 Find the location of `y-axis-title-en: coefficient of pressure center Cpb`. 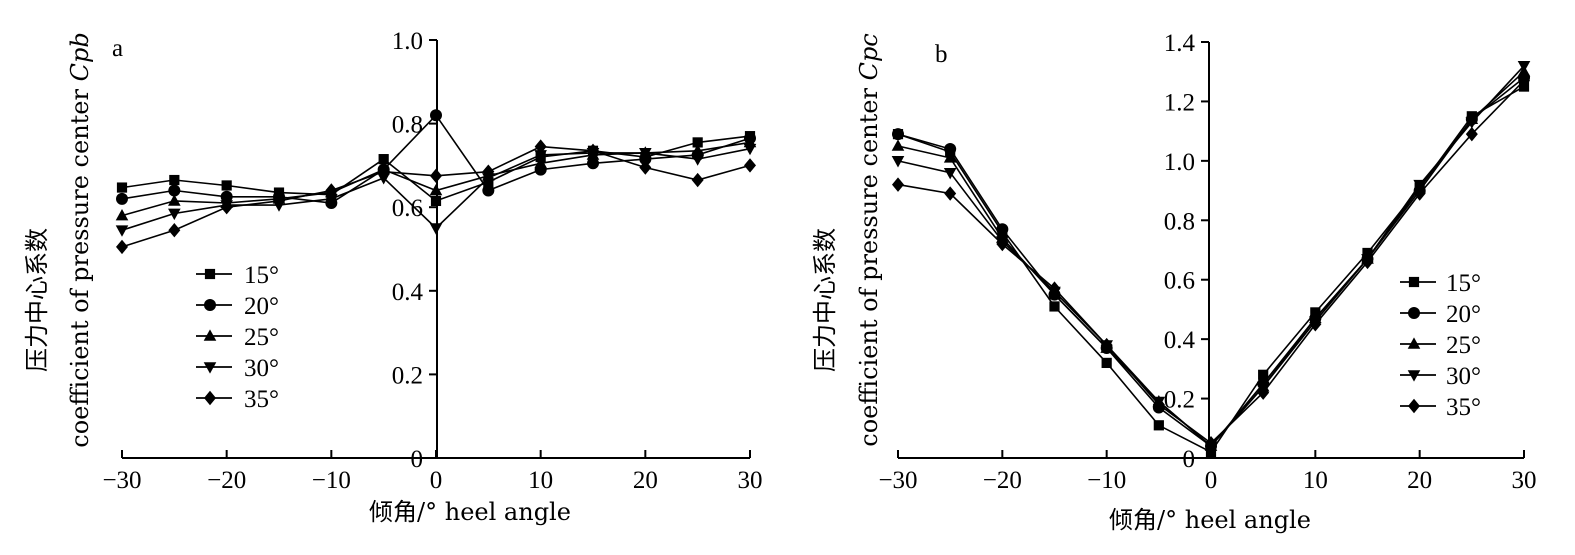

y-axis-title-en: coefficient of pressure center Cpb is located at coordinates (80, 239).